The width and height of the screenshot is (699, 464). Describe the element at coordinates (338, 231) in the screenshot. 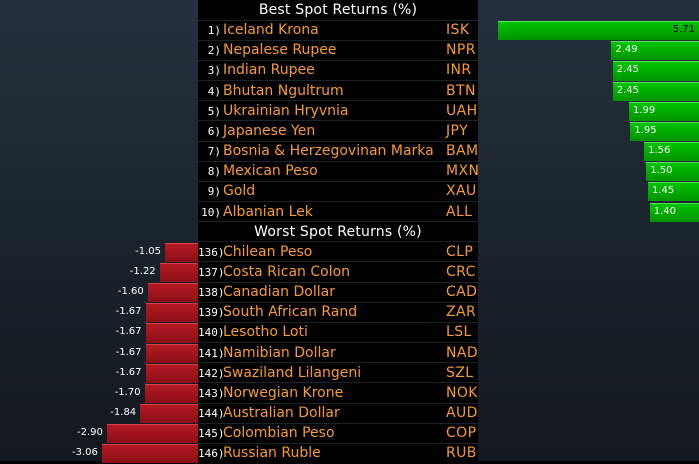

I see `worst-returns-heading: Worst Spot Returns (%)` at that location.